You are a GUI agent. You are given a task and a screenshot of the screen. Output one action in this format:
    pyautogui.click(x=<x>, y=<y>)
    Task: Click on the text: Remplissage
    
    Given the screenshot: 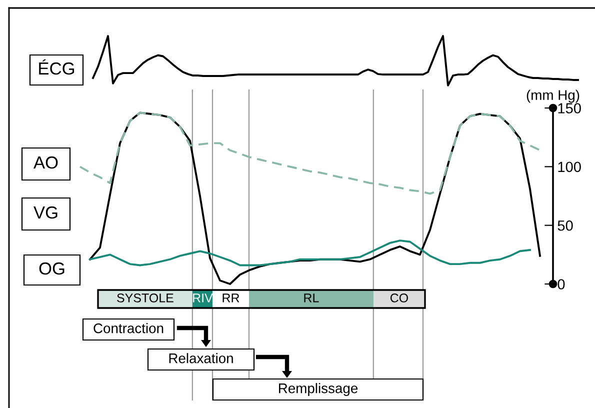 What is the action you would take?
    pyautogui.click(x=318, y=389)
    